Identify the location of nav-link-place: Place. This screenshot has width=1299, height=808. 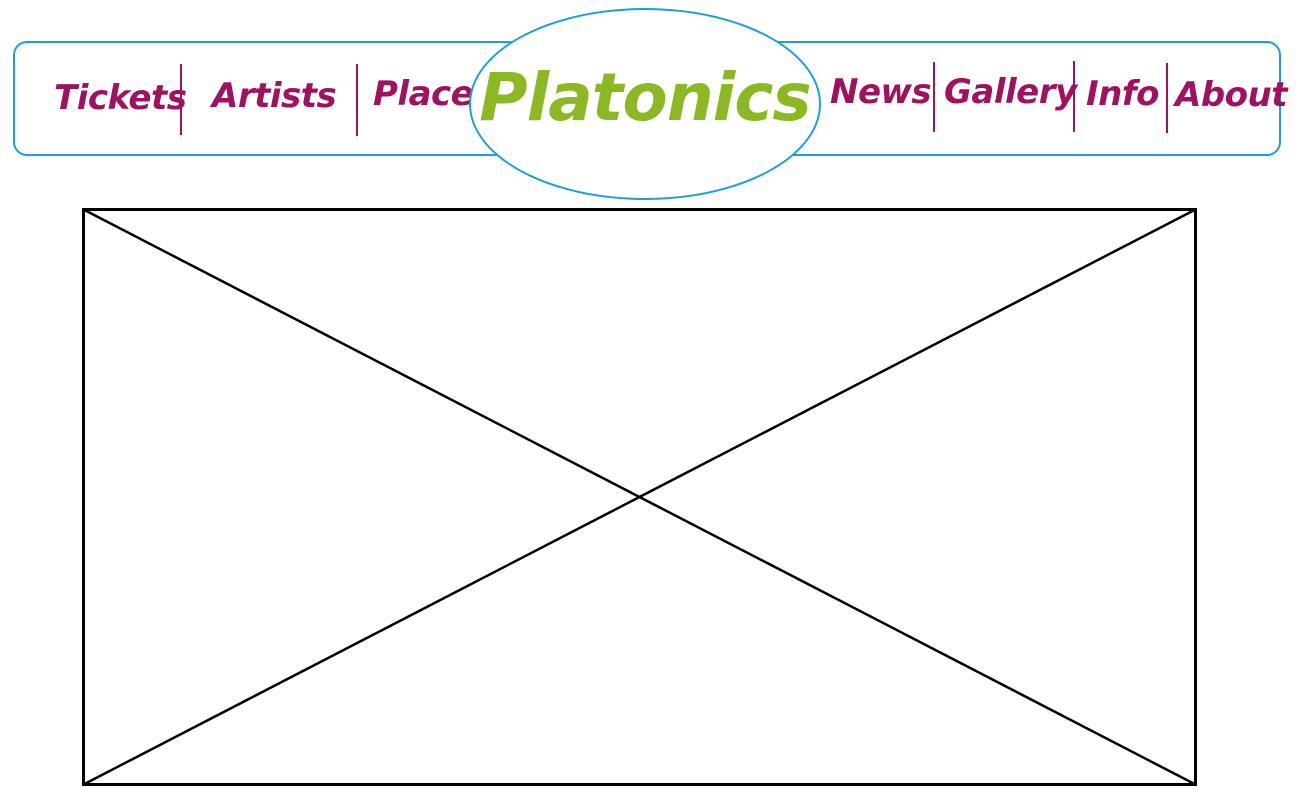
(423, 94).